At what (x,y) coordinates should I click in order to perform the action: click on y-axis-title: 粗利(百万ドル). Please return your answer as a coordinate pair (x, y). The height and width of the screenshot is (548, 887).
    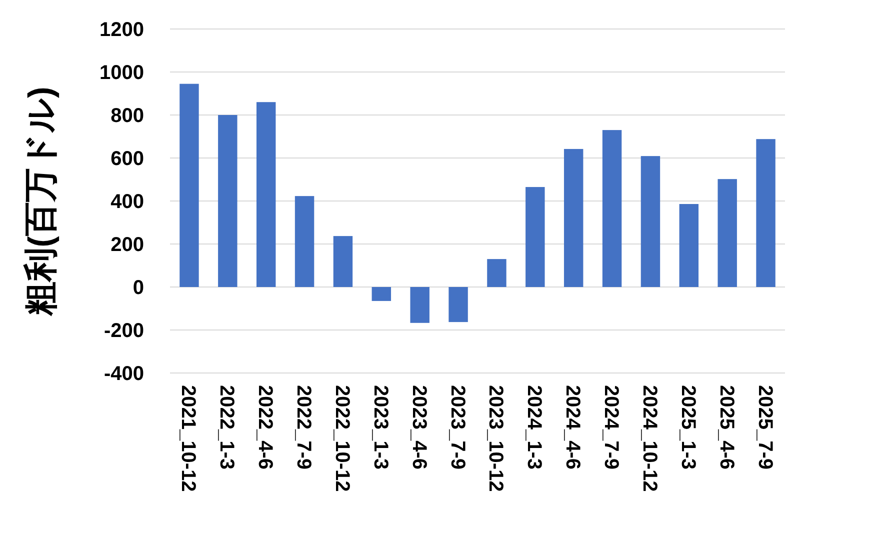
    Looking at the image, I should click on (41, 201).